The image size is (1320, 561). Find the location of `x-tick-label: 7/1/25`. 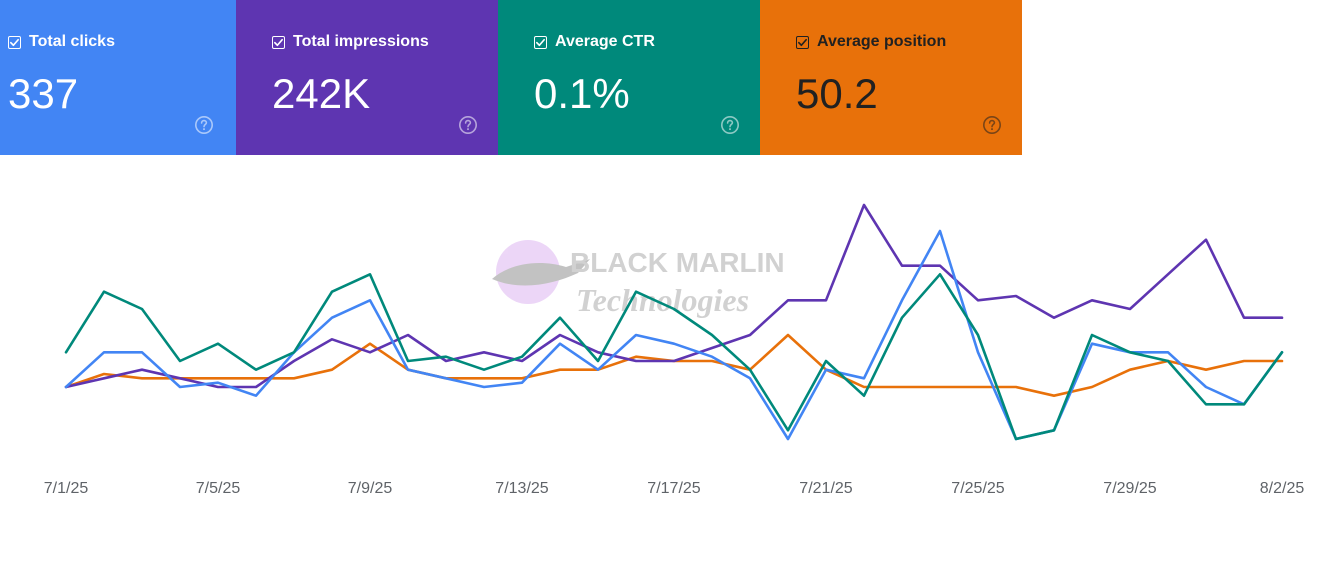

x-tick-label: 7/1/25 is located at coordinates (66, 488).